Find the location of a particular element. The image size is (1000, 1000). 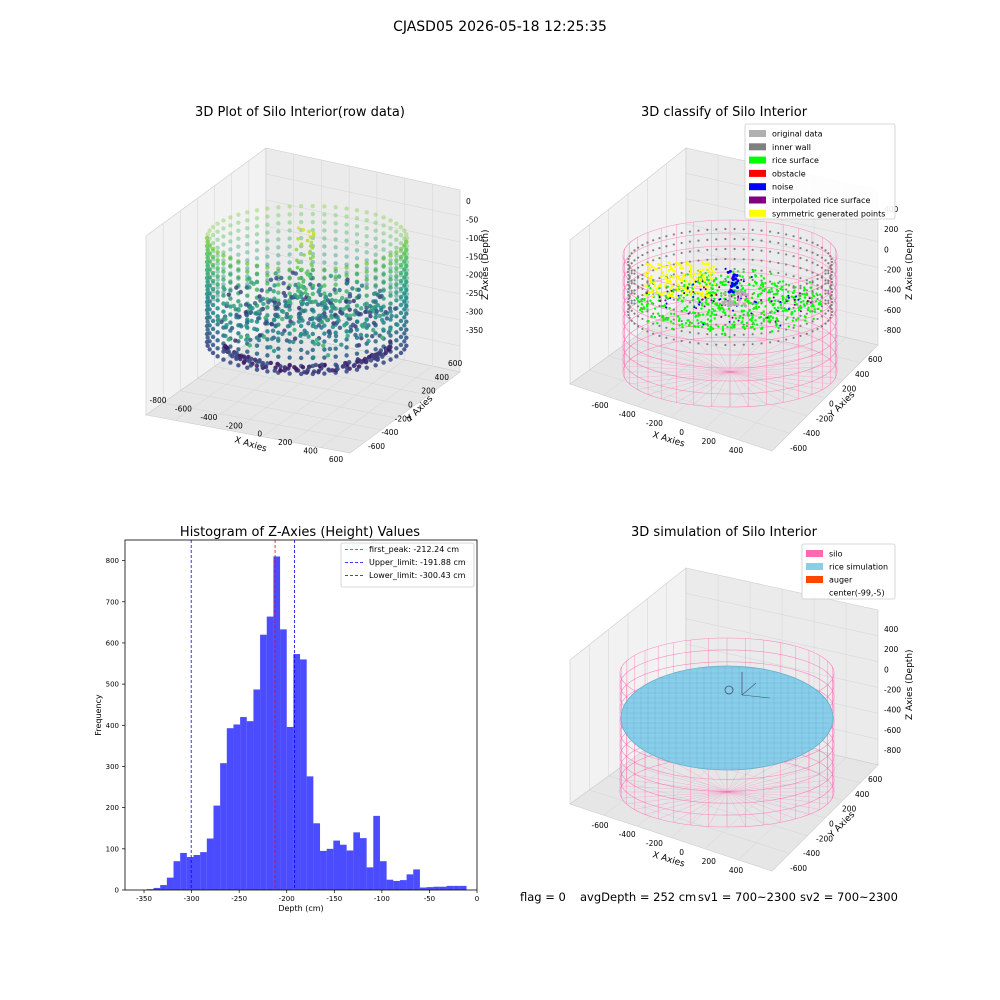

legend-label: rice surface is located at coordinates (795, 160).